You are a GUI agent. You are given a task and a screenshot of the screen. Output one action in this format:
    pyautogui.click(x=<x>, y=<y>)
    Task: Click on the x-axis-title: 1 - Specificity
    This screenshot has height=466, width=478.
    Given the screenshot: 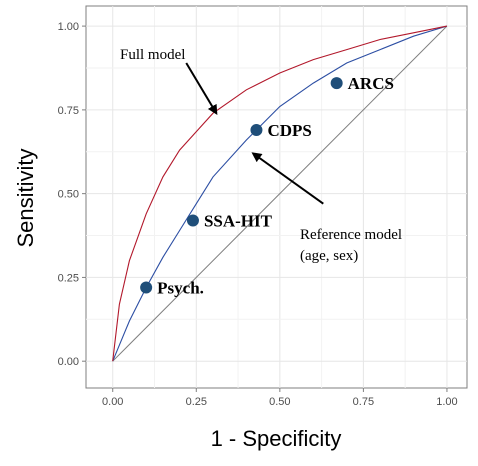 What is the action you would take?
    pyautogui.click(x=276, y=438)
    